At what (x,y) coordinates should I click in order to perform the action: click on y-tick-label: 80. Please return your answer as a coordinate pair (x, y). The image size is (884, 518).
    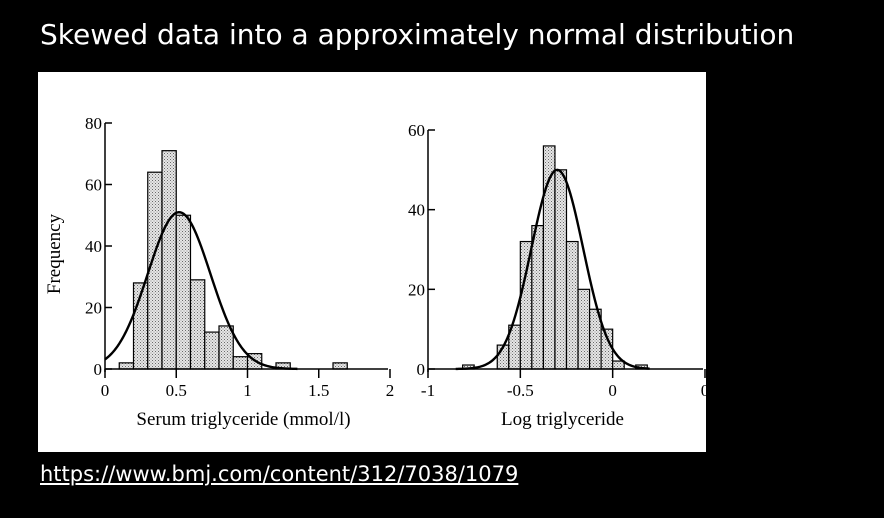
    Looking at the image, I should click on (93, 123).